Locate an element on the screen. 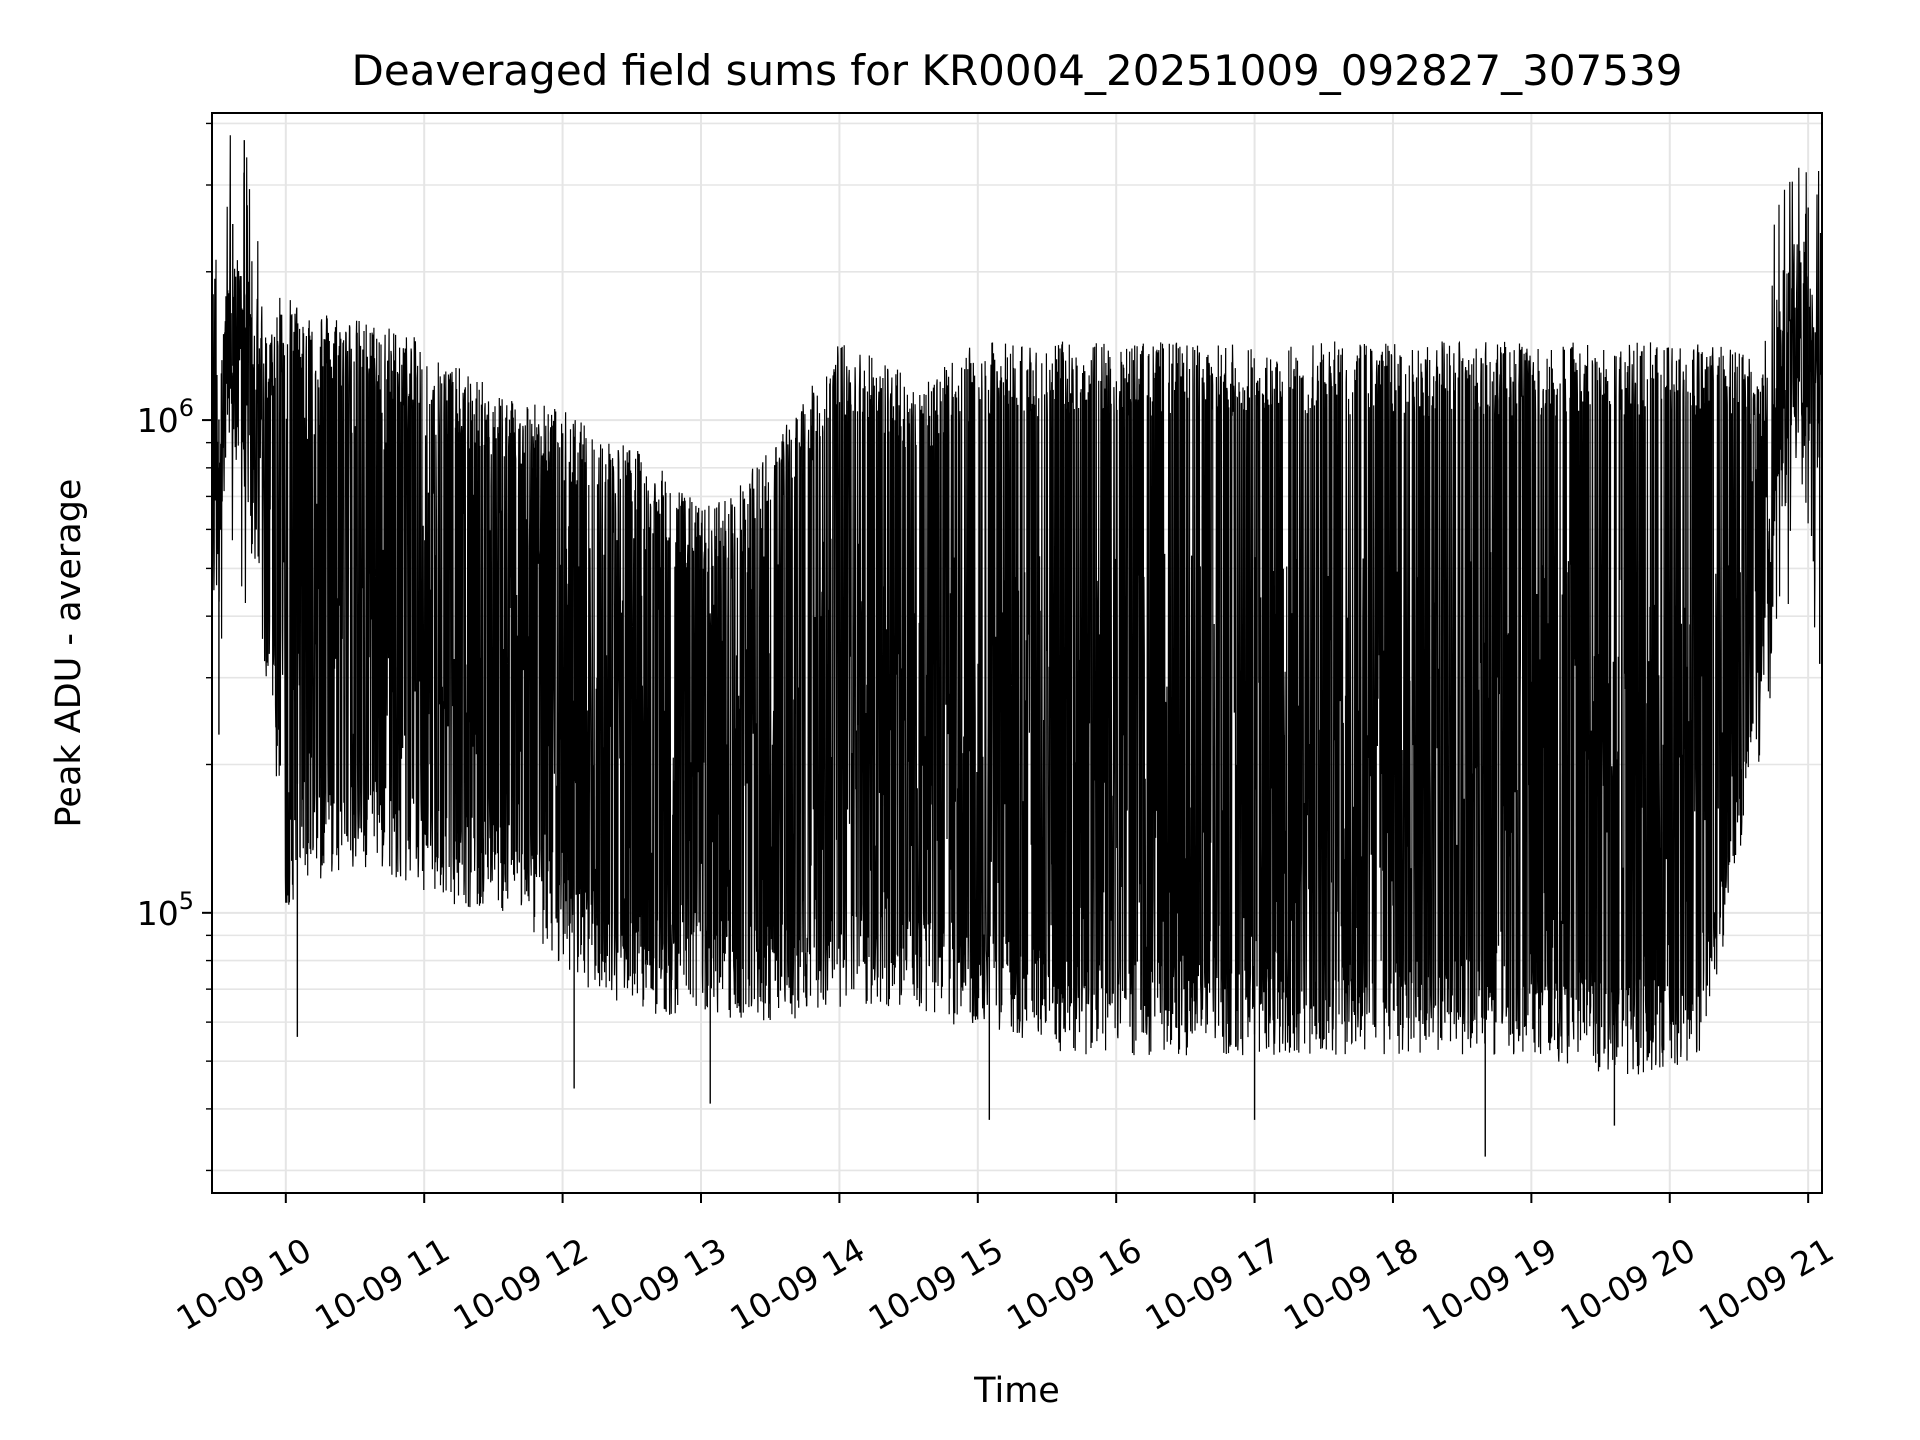 The image size is (1920, 1440). x-axis-label: Time is located at coordinates (1016, 1391).